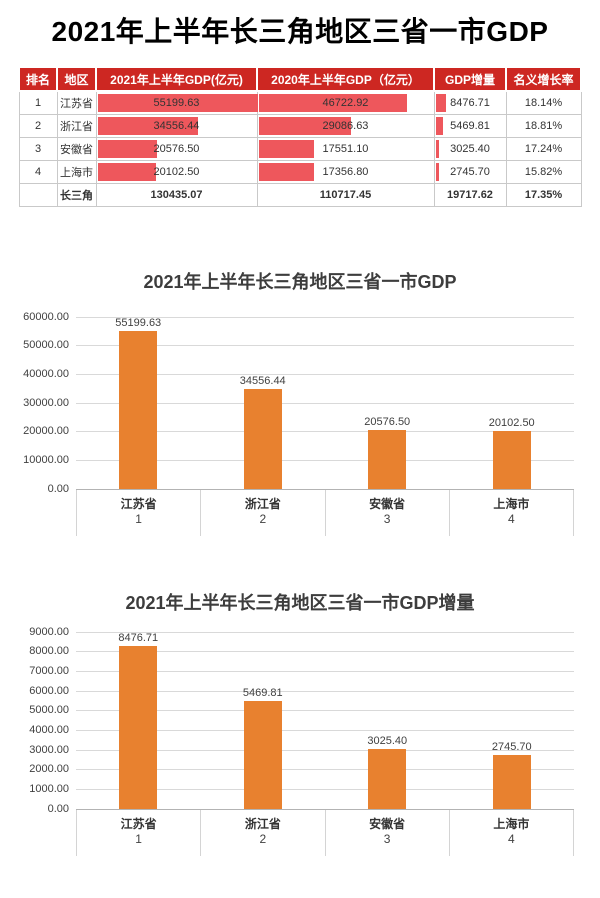 Image resolution: width=600 pixels, height=898 pixels. I want to click on y-axis-tick-label: 4000.00, so click(49, 729).